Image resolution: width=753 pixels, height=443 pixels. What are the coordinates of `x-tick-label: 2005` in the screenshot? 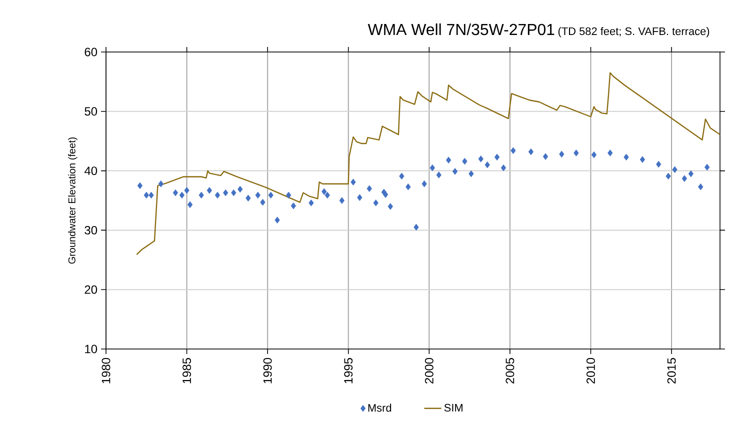 It's located at (510, 371).